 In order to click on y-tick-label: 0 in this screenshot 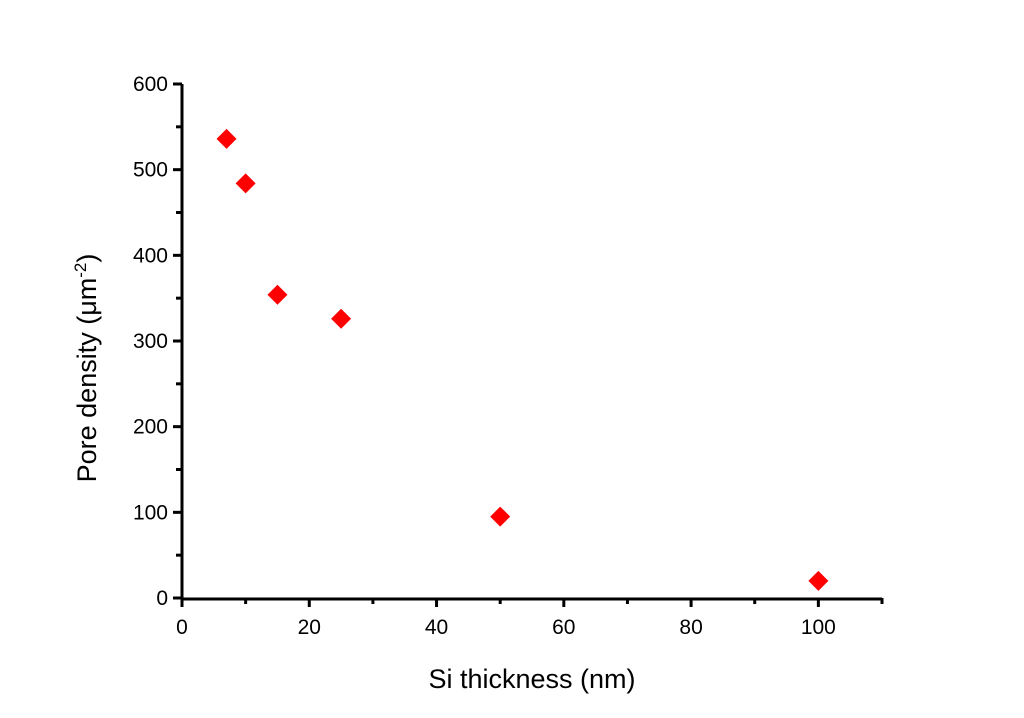, I will do `click(162, 598)`.